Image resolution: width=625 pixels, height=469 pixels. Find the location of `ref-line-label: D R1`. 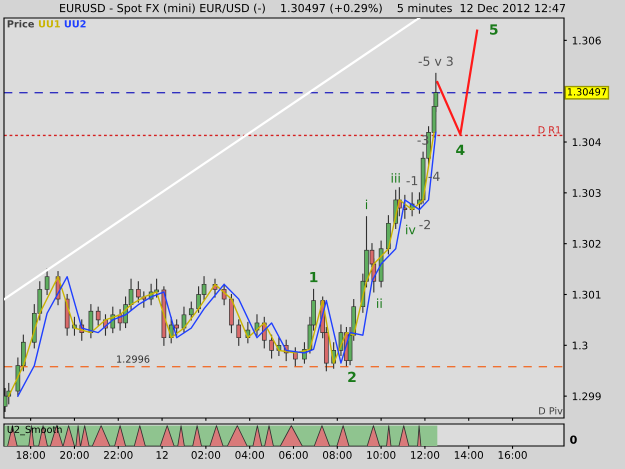

ref-line-label: D R1 is located at coordinates (549, 130).